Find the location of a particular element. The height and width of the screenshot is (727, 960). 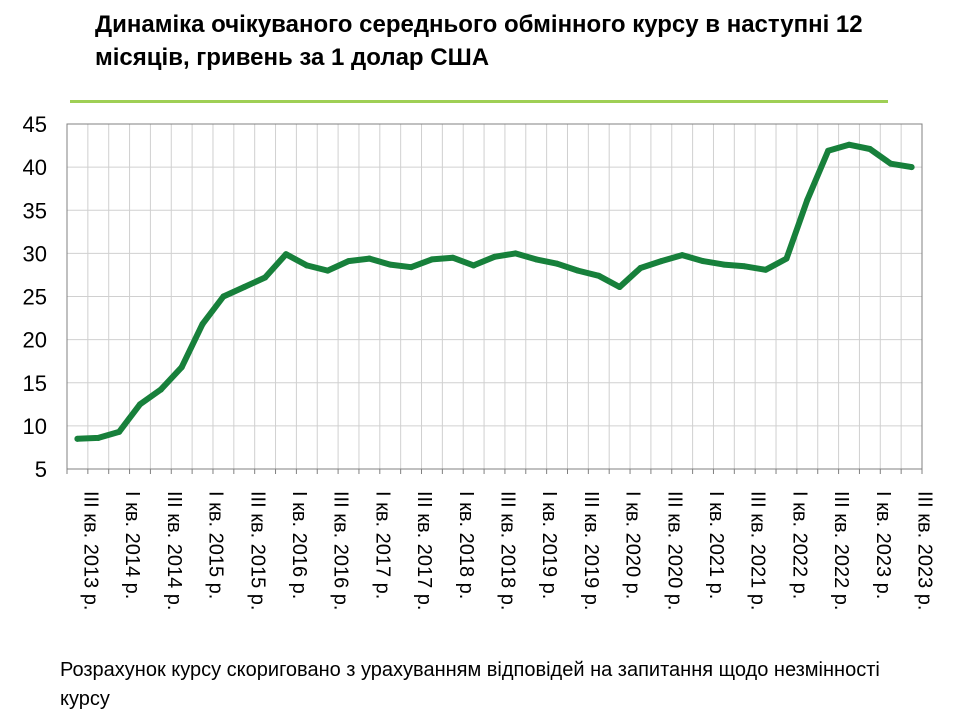

x-tick-label: I кв. 2018 р. is located at coordinates (466, 545).